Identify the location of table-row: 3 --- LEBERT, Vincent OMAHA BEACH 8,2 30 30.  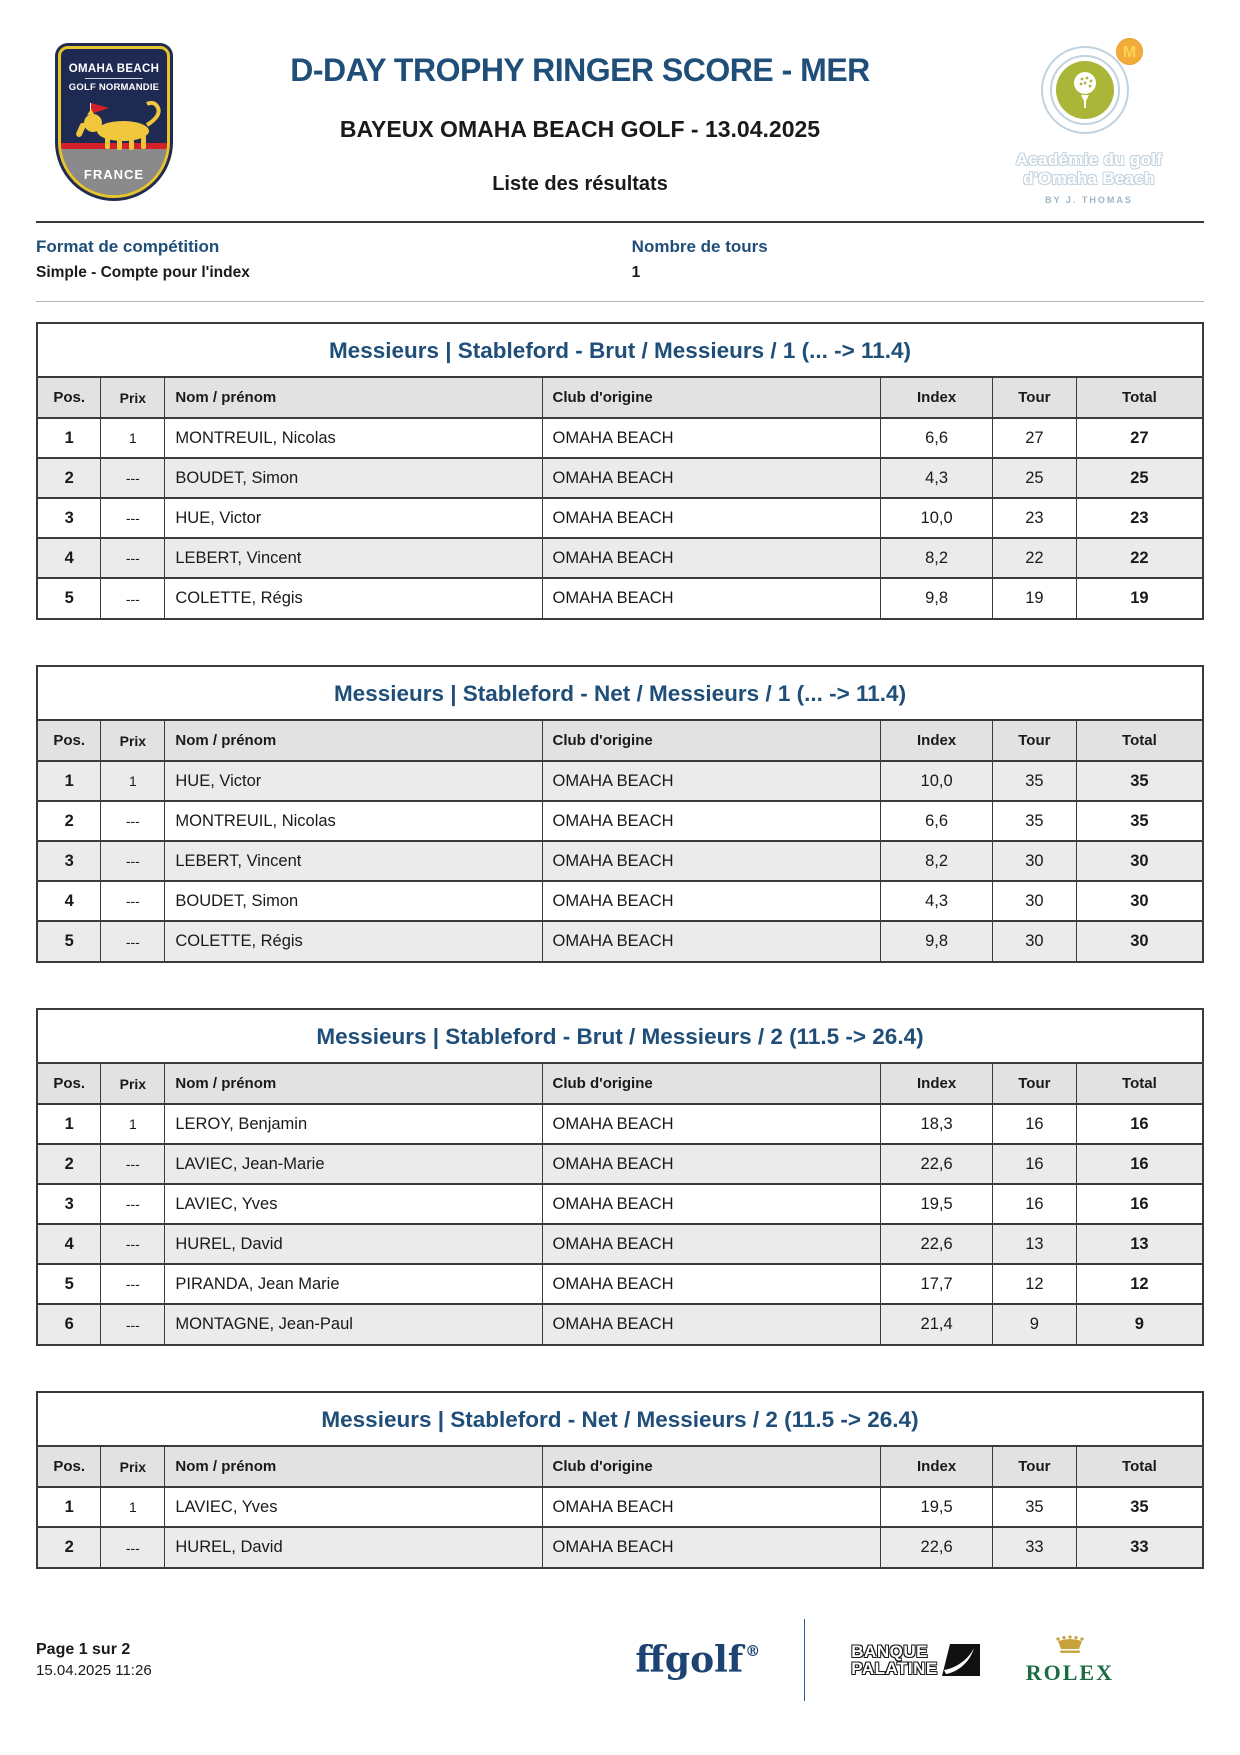
(620, 861).